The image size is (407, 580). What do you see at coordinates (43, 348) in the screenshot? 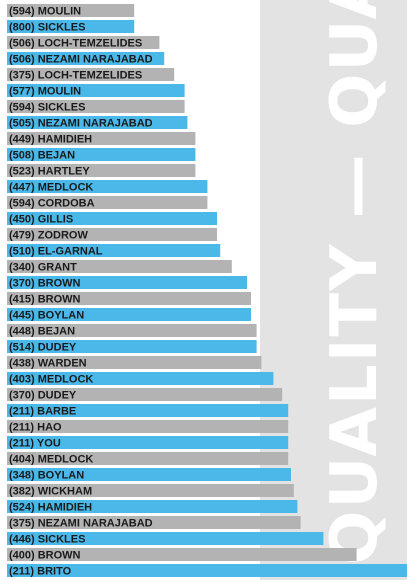
I see `bar-label: (514) DUDEY` at bounding box center [43, 348].